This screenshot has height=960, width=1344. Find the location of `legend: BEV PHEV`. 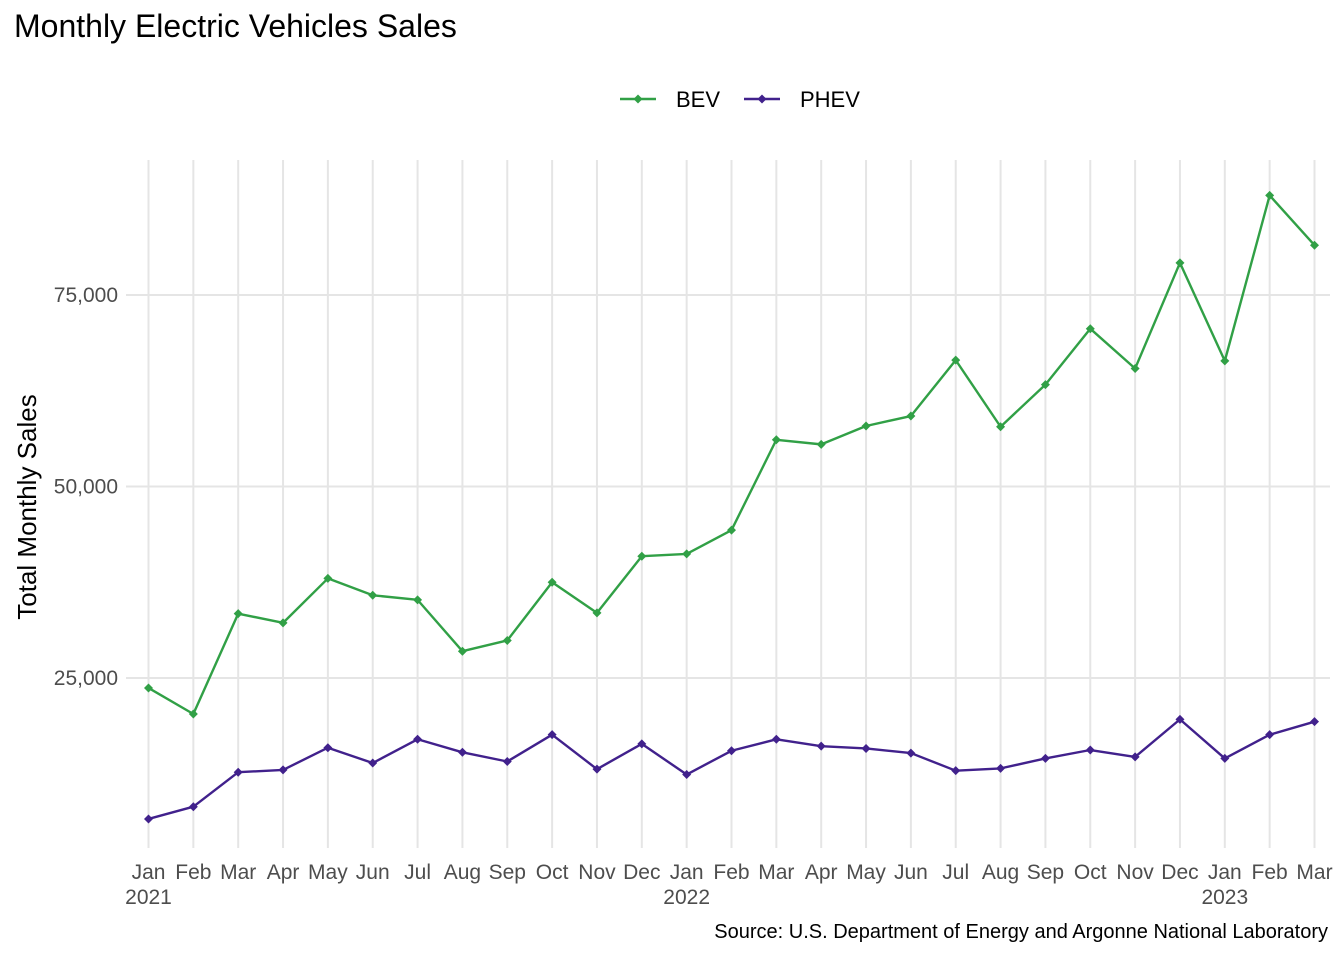

legend: BEV PHEV is located at coordinates (740, 99).